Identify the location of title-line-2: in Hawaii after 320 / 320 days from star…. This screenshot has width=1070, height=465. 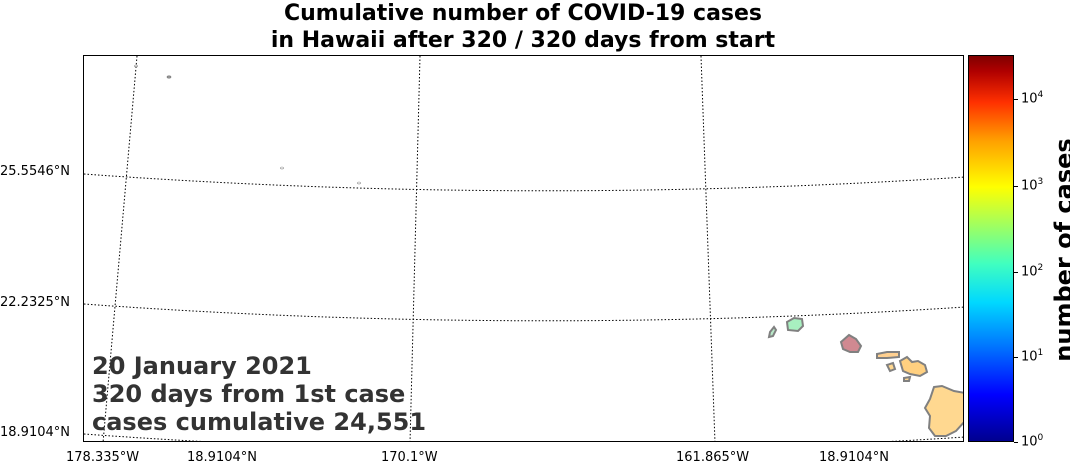
(523, 40).